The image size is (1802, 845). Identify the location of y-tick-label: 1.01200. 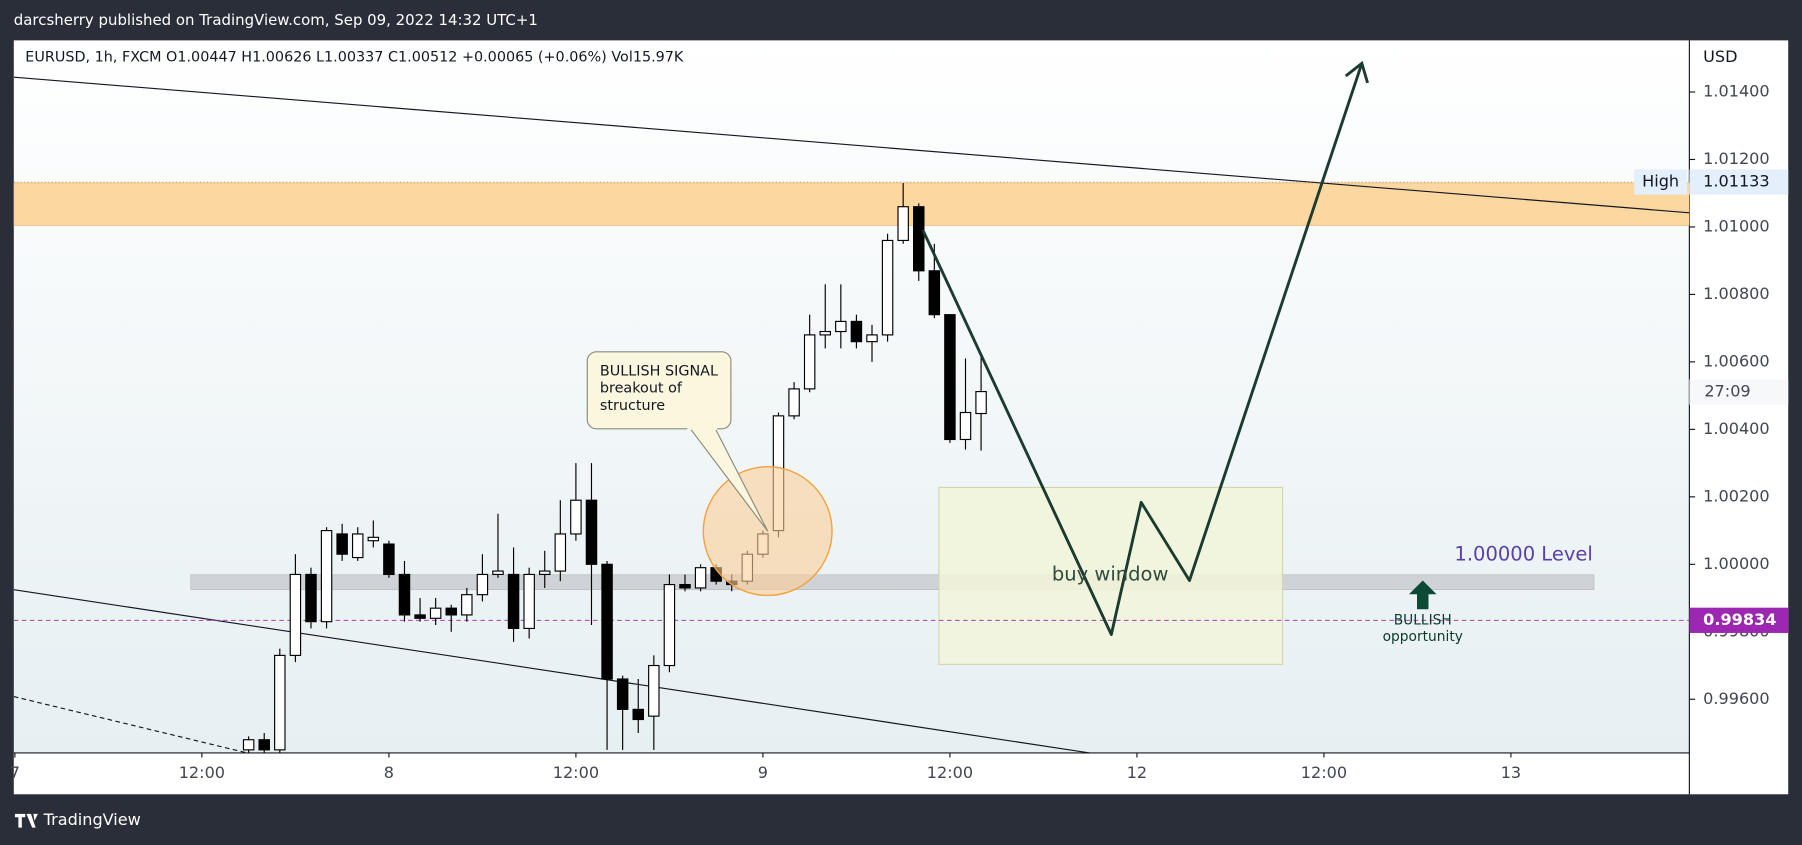
(1736, 158).